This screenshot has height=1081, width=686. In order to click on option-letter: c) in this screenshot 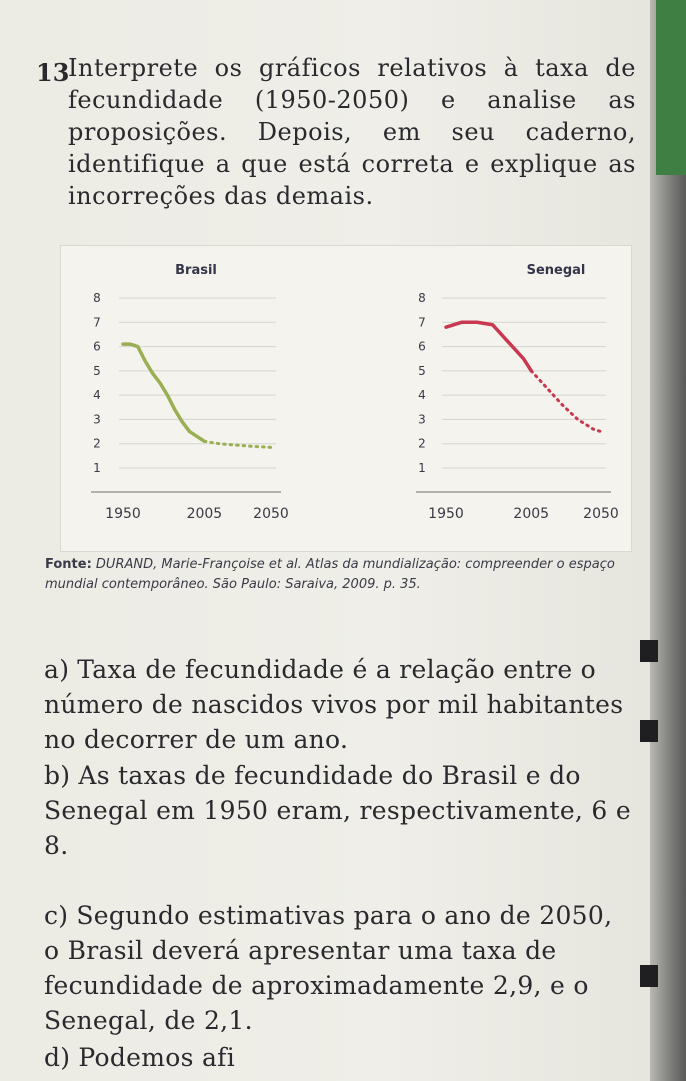, I will do `click(56, 915)`.